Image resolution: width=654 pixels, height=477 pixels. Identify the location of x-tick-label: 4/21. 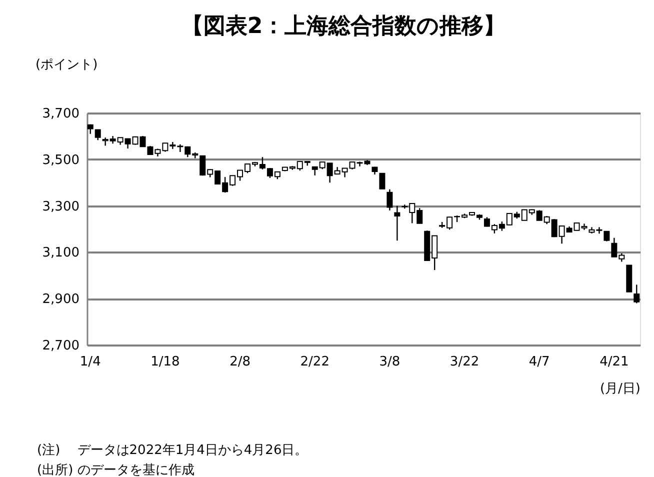
(614, 362).